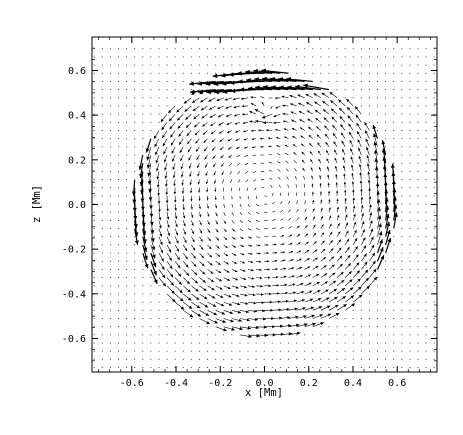 The image size is (463, 435). What do you see at coordinates (77, 205) in the screenshot?
I see `y-tick-label: 0.0` at bounding box center [77, 205].